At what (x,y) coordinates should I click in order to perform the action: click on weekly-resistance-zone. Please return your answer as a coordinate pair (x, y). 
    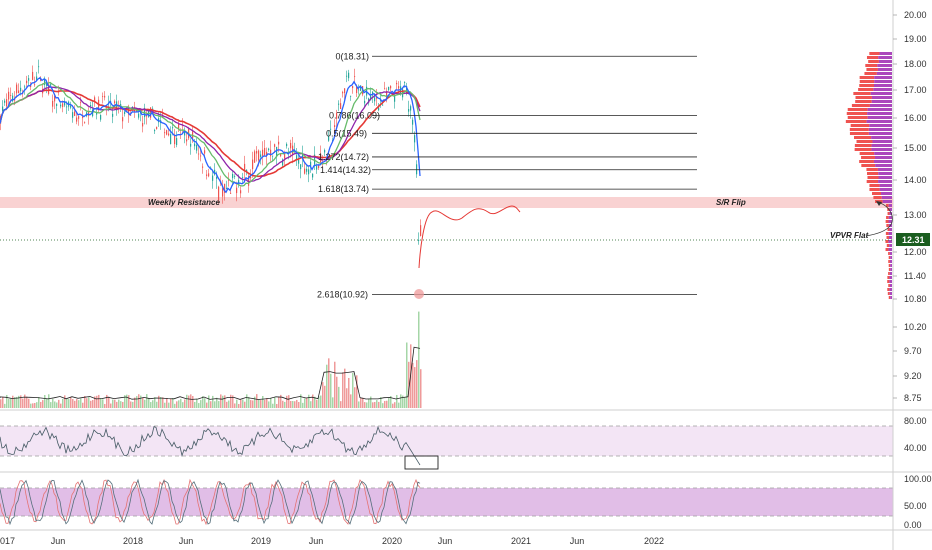
    Looking at the image, I should click on (446, 202).